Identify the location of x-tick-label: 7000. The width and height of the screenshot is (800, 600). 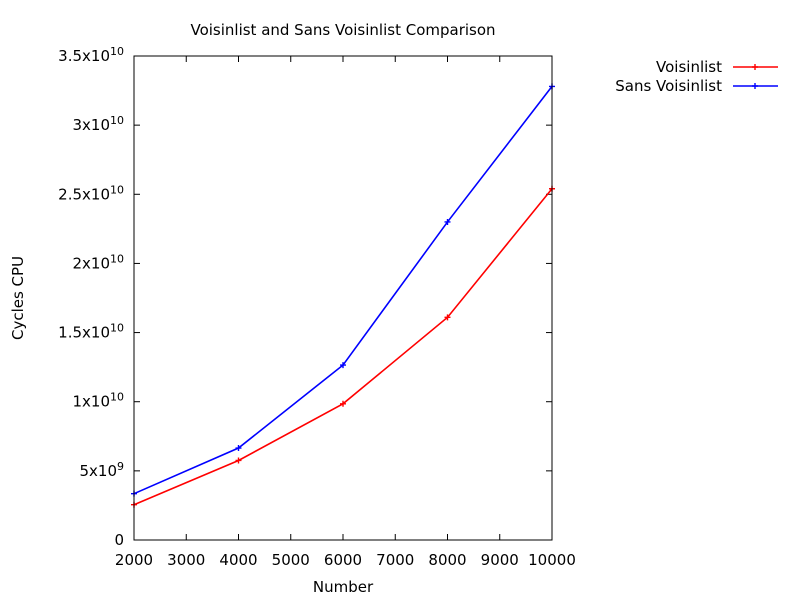
(395, 560).